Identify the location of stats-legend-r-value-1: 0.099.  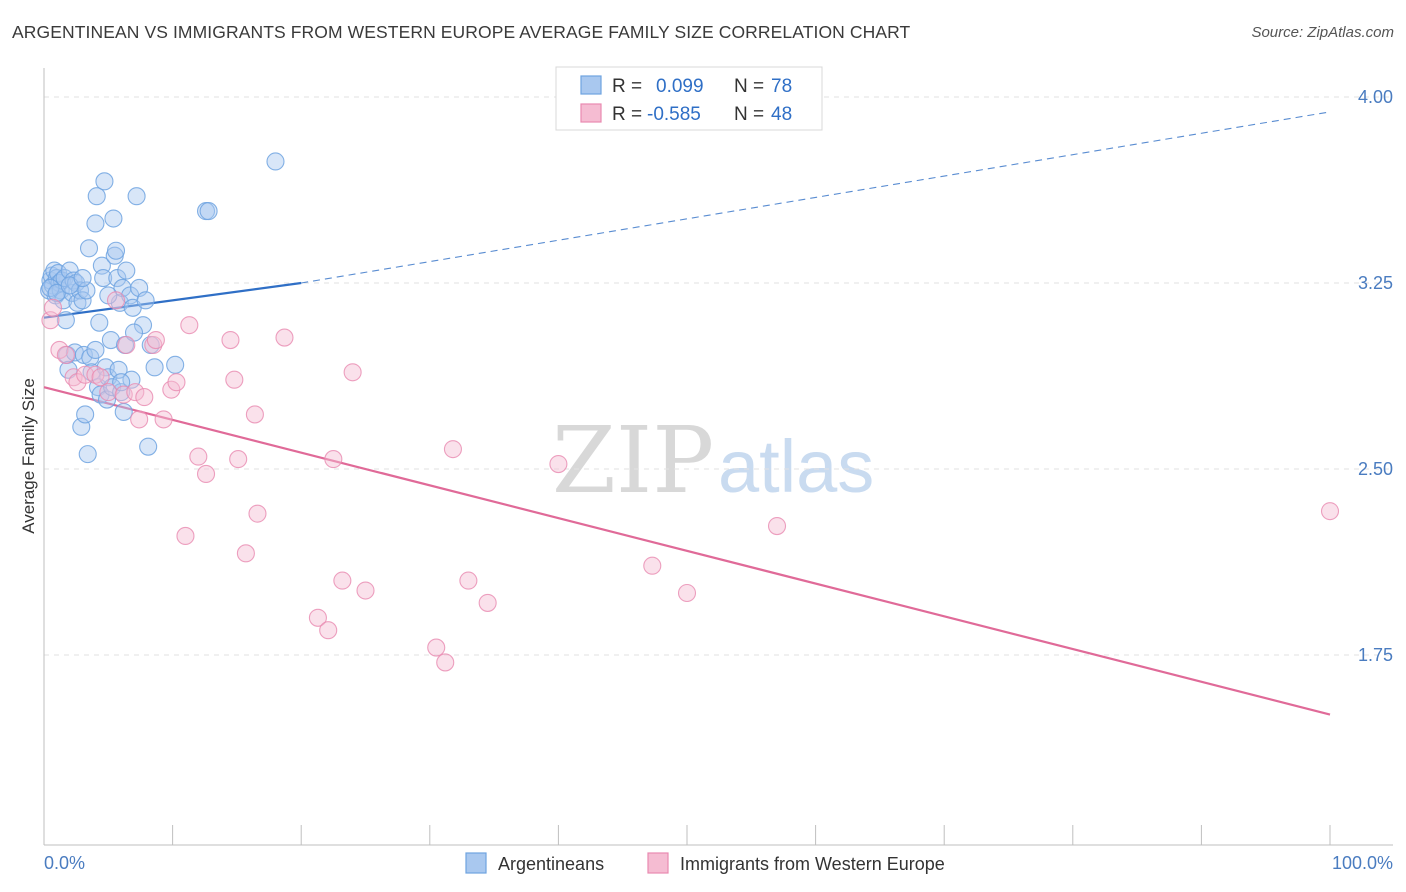
(680, 86).